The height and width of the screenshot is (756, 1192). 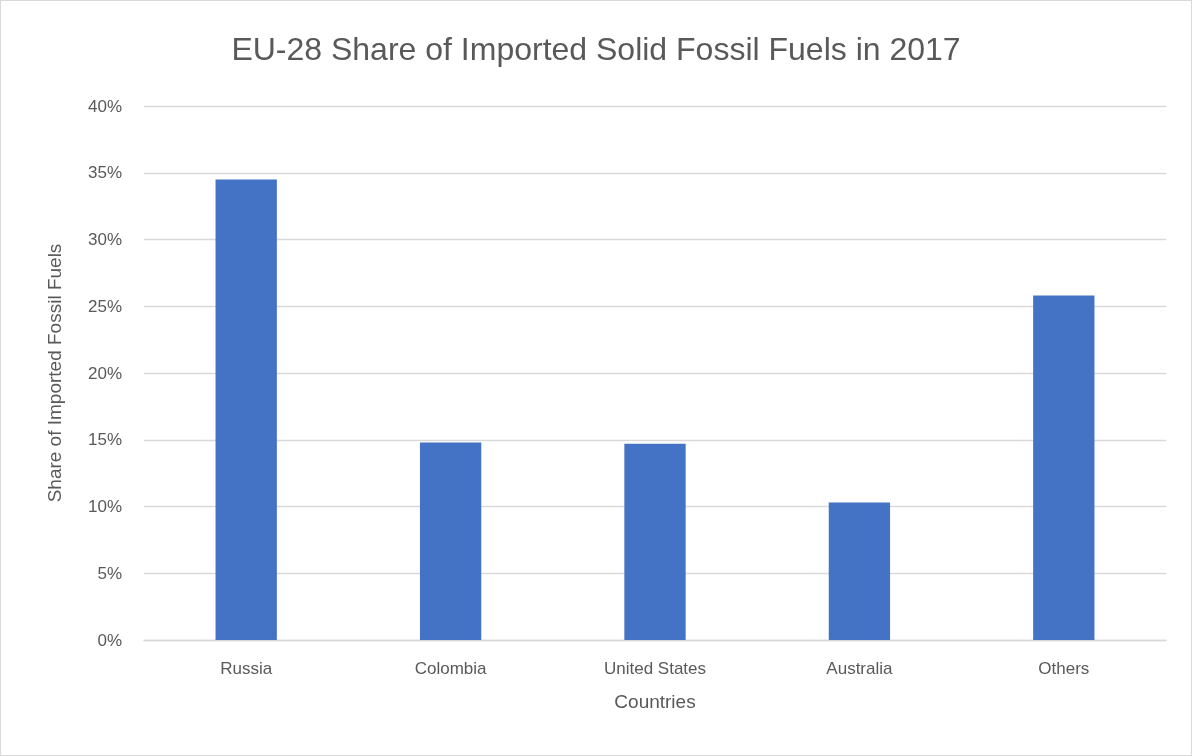 I want to click on y-tick-label: 10%, so click(x=104, y=506).